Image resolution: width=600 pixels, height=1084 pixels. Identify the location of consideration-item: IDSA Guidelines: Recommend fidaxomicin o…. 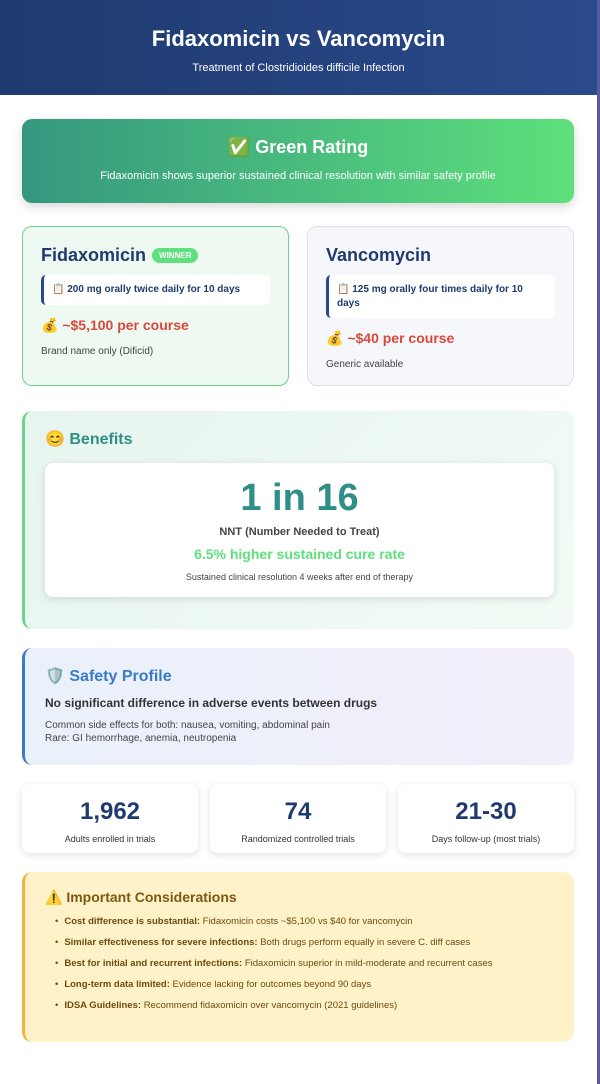
(304, 1005).